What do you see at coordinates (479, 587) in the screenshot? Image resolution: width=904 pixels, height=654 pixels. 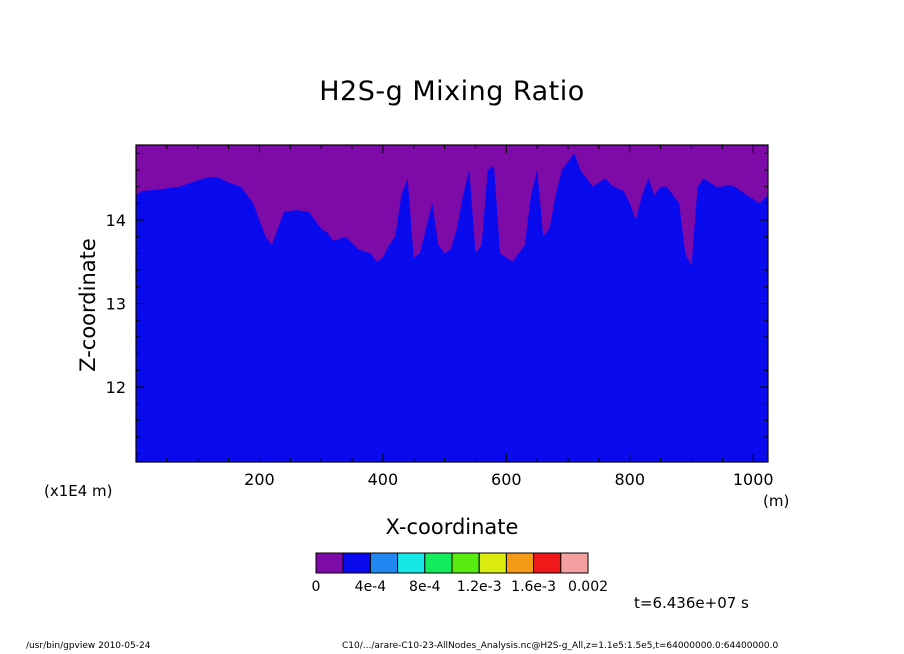 I see `colorbar-tick-label: 1.2e-3` at bounding box center [479, 587].